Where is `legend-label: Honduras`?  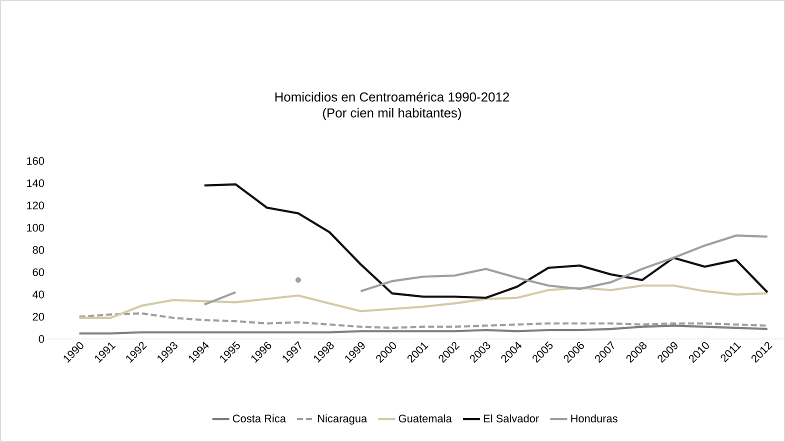
legend-label: Honduras is located at coordinates (594, 418).